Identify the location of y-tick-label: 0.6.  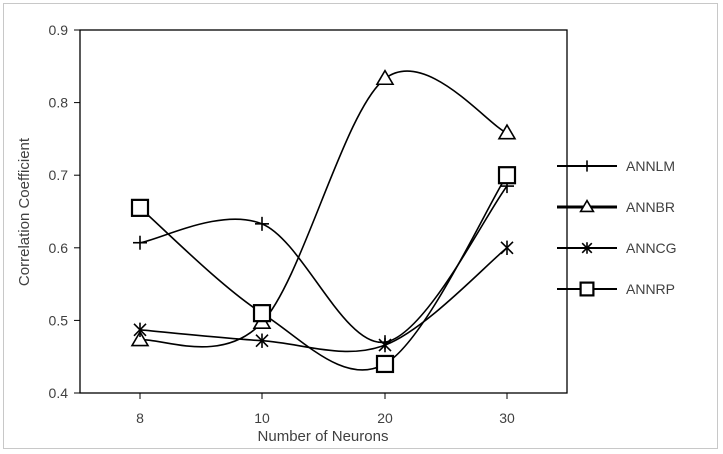
(59, 248).